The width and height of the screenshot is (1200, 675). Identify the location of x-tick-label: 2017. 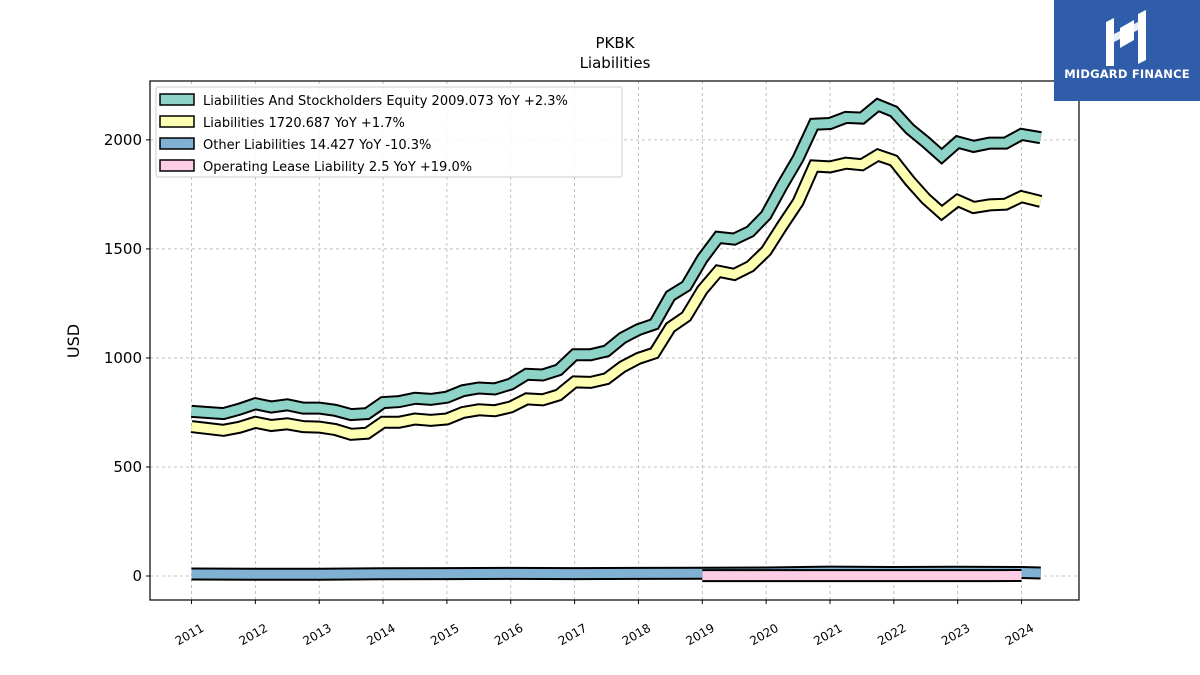
(572, 634).